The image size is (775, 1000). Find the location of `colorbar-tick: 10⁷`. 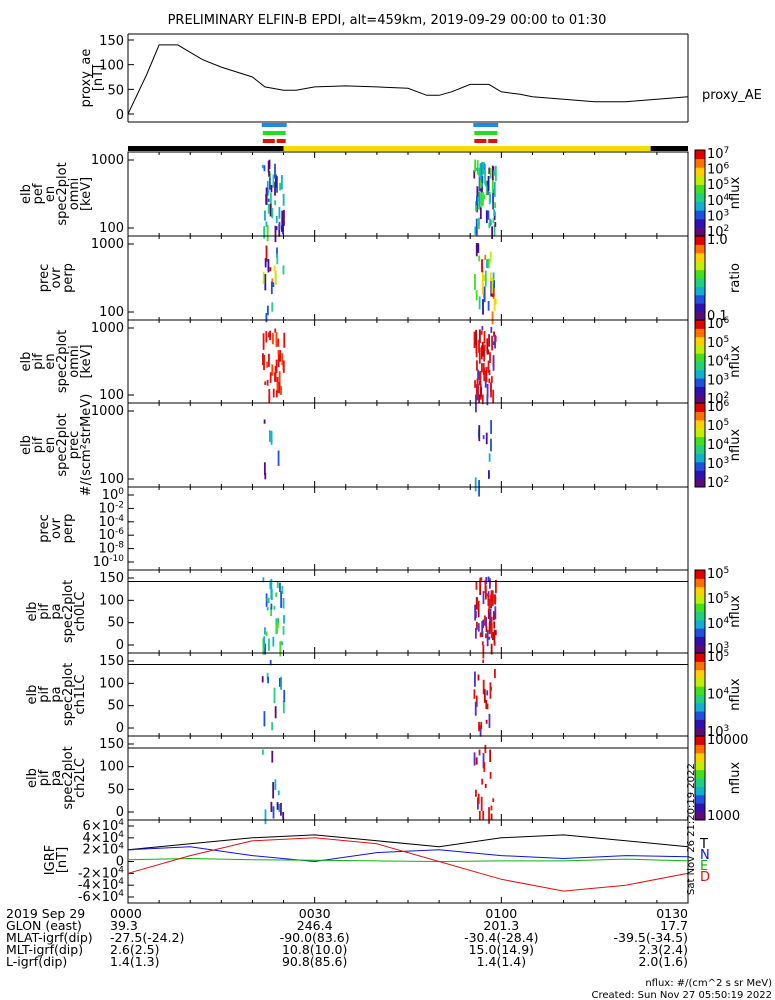

colorbar-tick: 10⁷ is located at coordinates (718, 154).